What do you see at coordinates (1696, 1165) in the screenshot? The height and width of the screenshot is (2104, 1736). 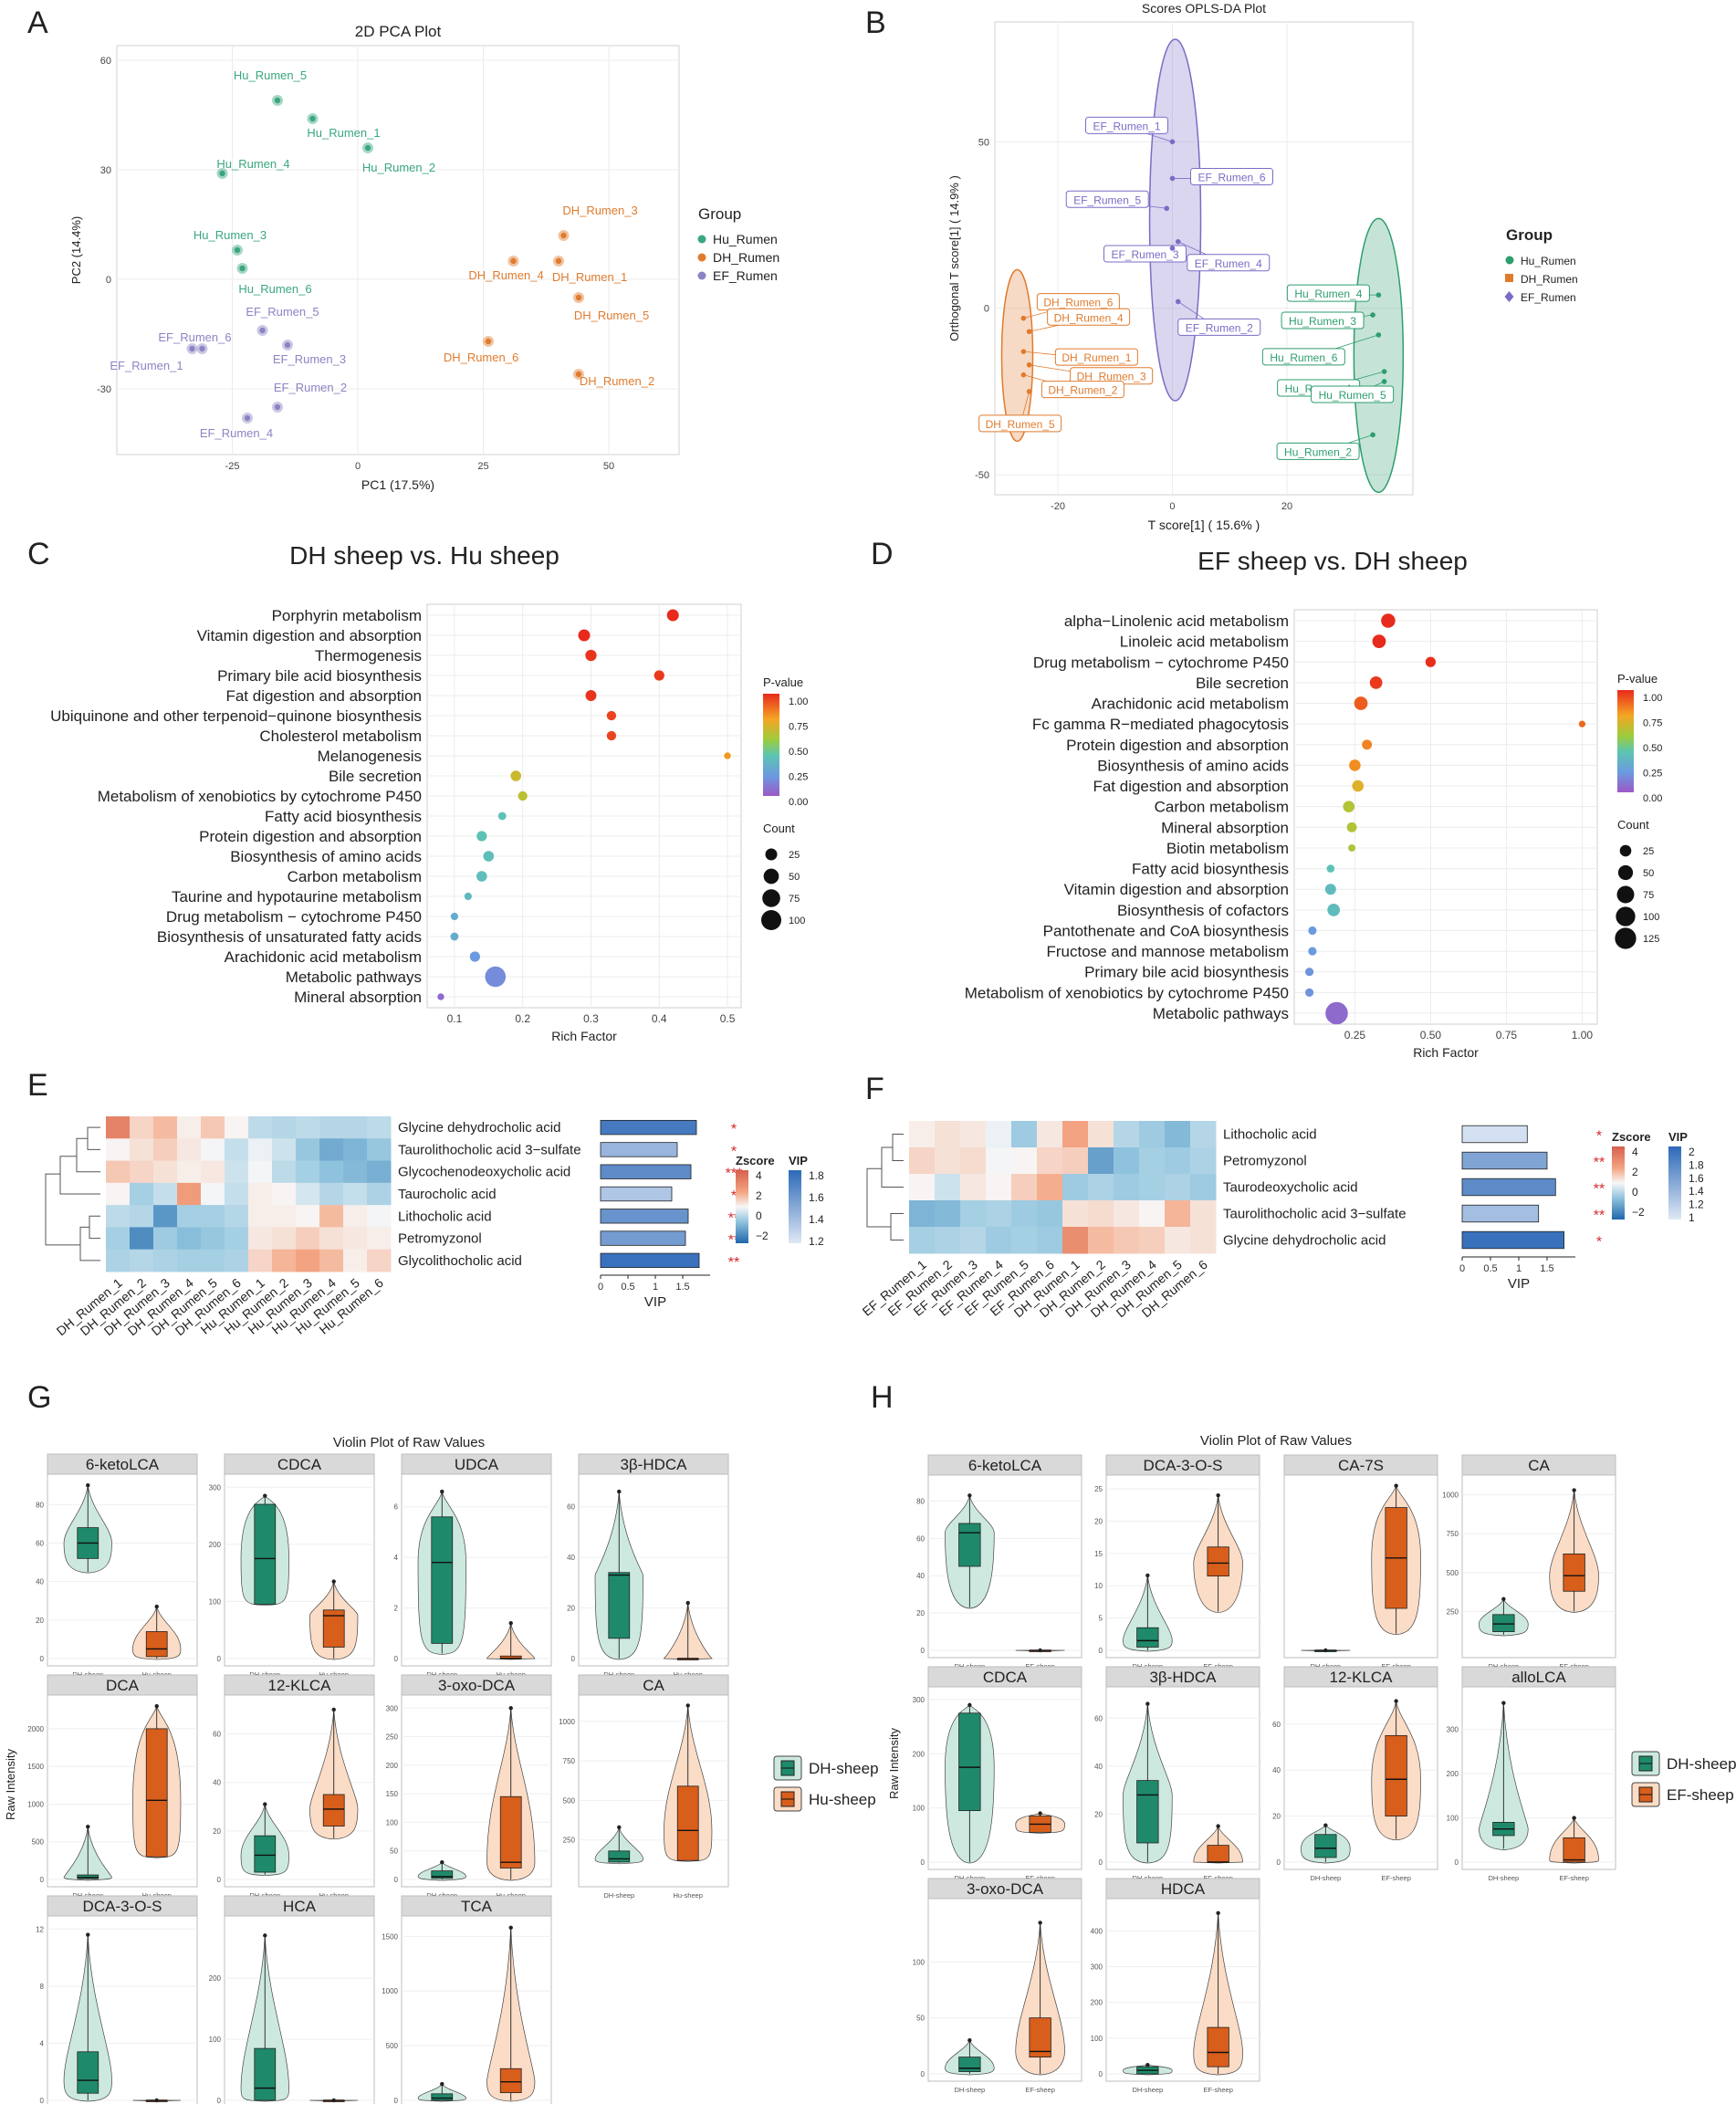 I see `vip-legend-tick: 1.8` at bounding box center [1696, 1165].